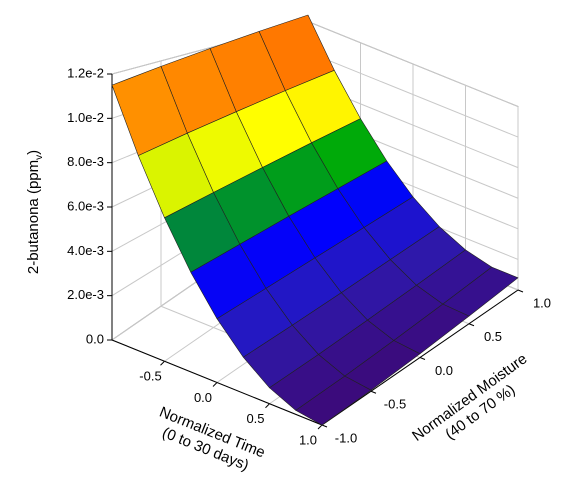  I want to click on y-tick-label: 0.5, so click(493, 336).